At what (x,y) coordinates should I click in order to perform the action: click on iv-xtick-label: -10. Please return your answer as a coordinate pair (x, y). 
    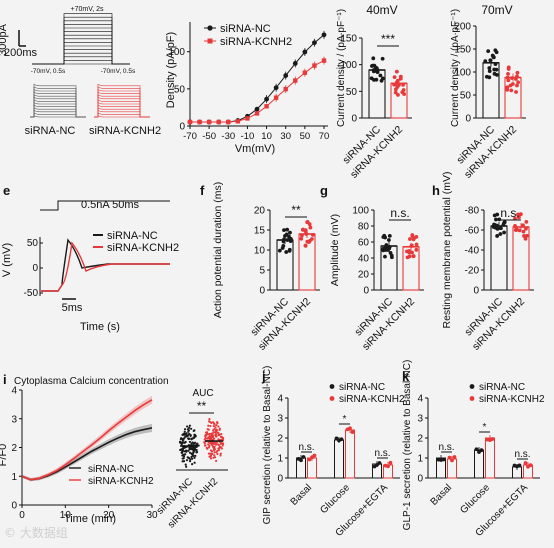
    Looking at the image, I should click on (248, 136).